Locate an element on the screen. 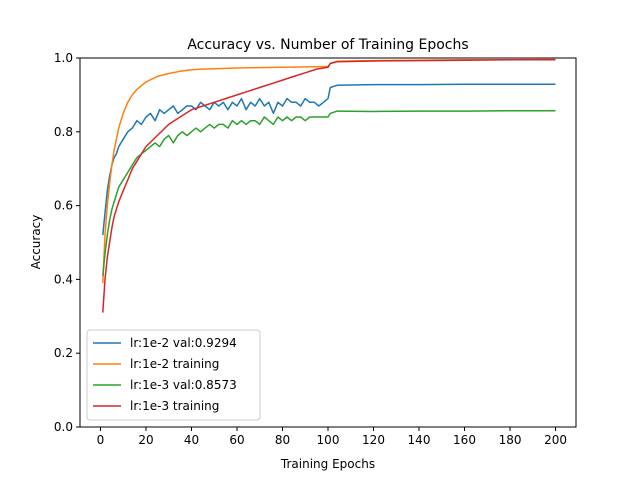 The image size is (640, 480). legend-label: lr:1e-2 training is located at coordinates (174, 364).